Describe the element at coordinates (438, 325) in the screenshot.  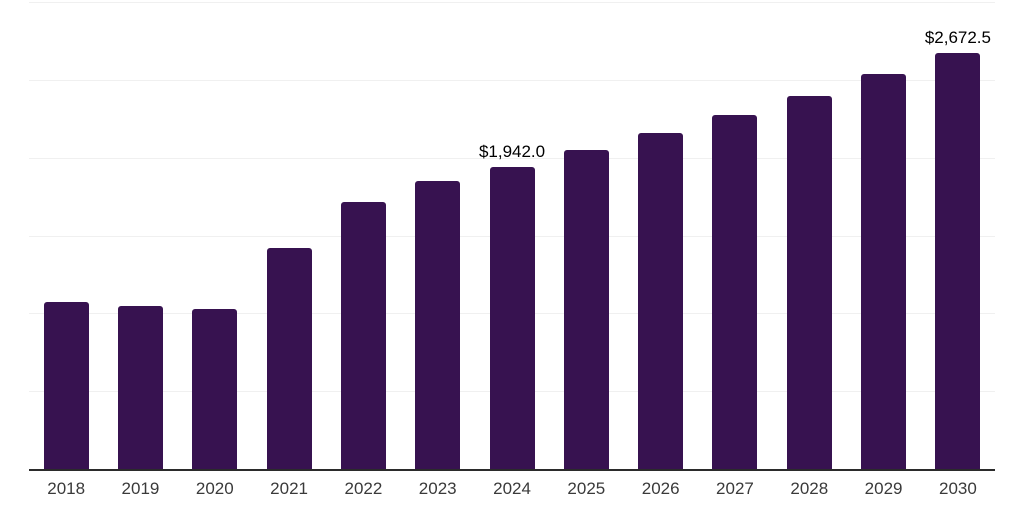
I see `bar-2023` at that location.